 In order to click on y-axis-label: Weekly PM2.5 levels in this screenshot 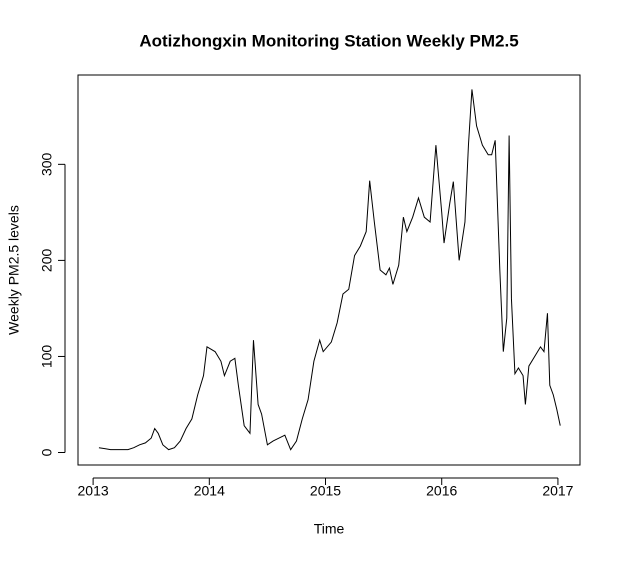, I will do `click(14, 270)`.